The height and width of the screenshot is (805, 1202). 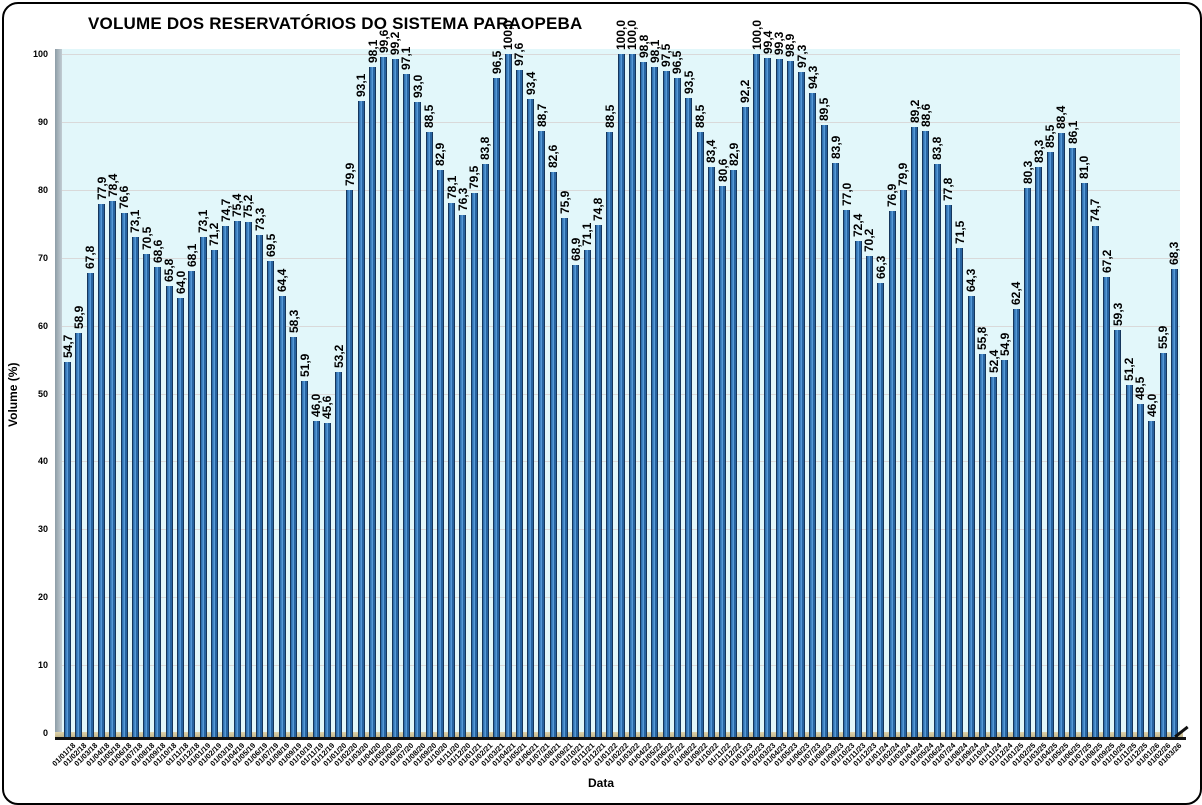 I want to click on bar-value-label: 67,2, so click(x=1106, y=261).